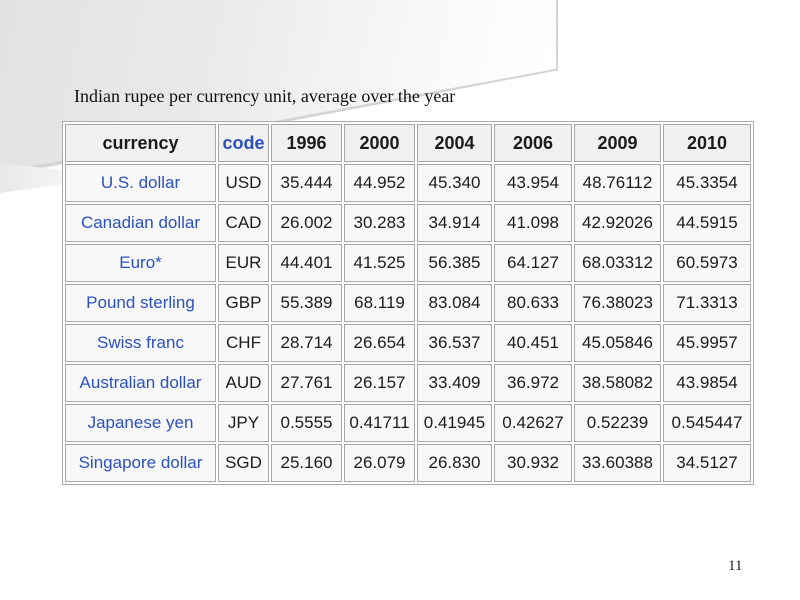 The image size is (800, 600). What do you see at coordinates (707, 343) in the screenshot?
I see `rate-value: 45.9957` at bounding box center [707, 343].